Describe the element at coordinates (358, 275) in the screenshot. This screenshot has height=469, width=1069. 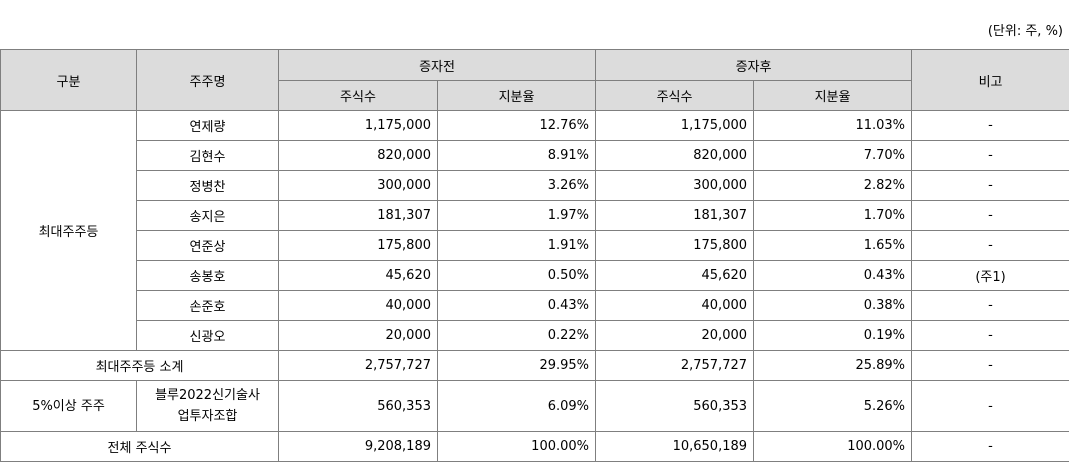
I see `row-before-shares: 45,620` at that location.